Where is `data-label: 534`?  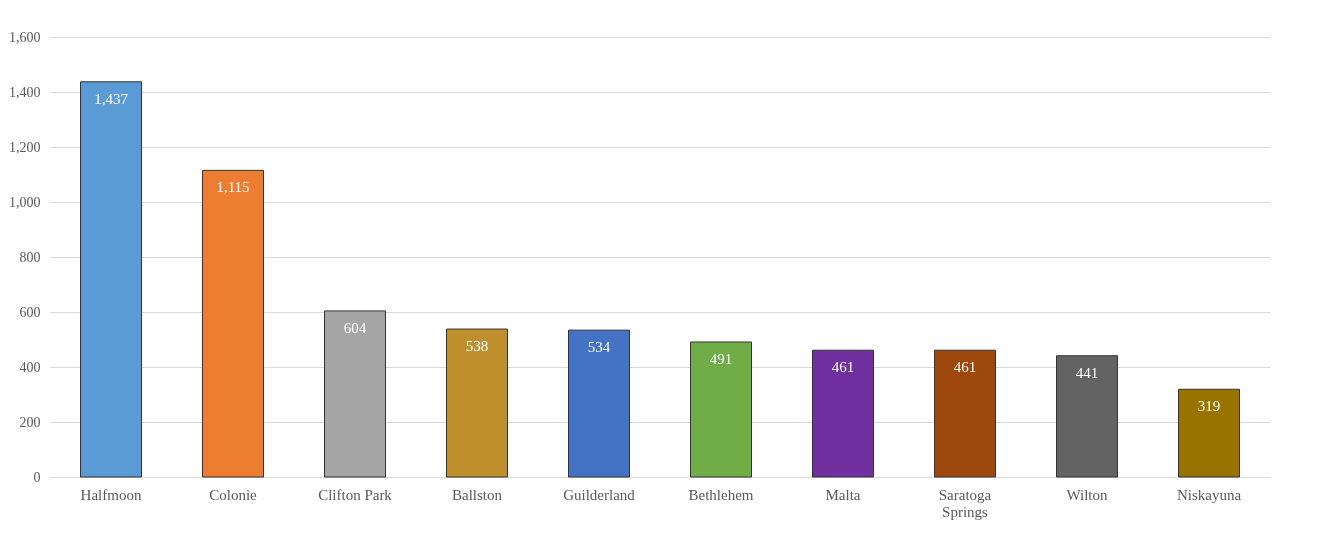
data-label: 534 is located at coordinates (599, 347).